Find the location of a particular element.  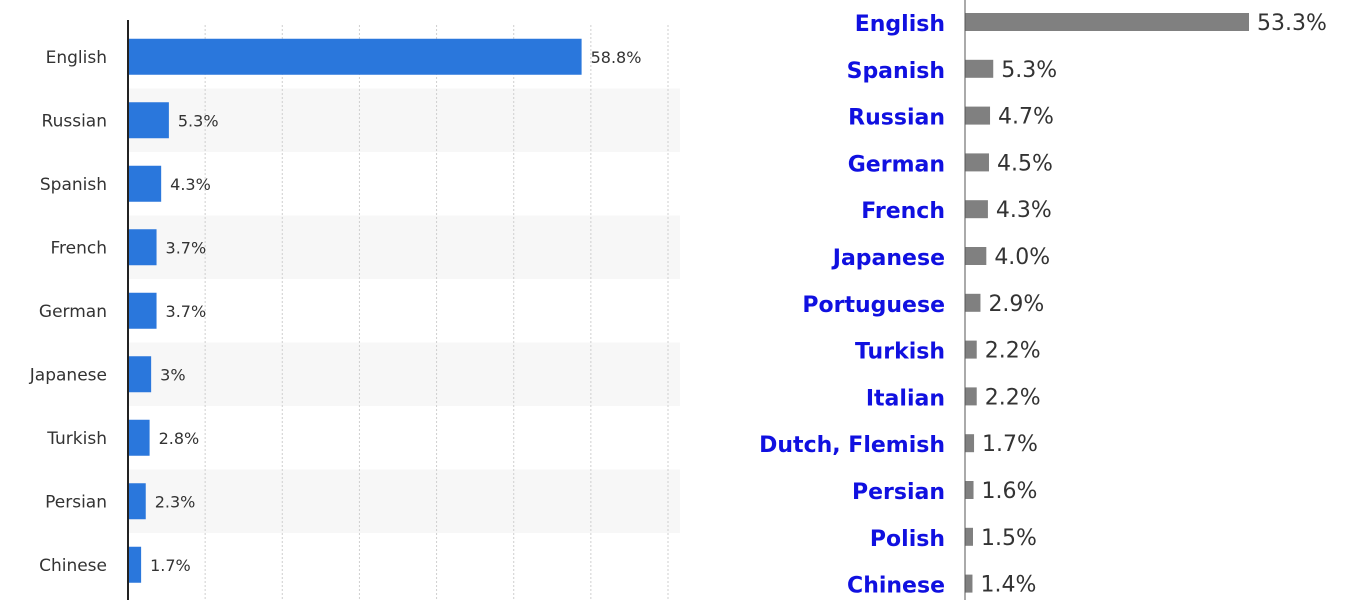

value-label-chinese: 1.4% is located at coordinates (1008, 585).